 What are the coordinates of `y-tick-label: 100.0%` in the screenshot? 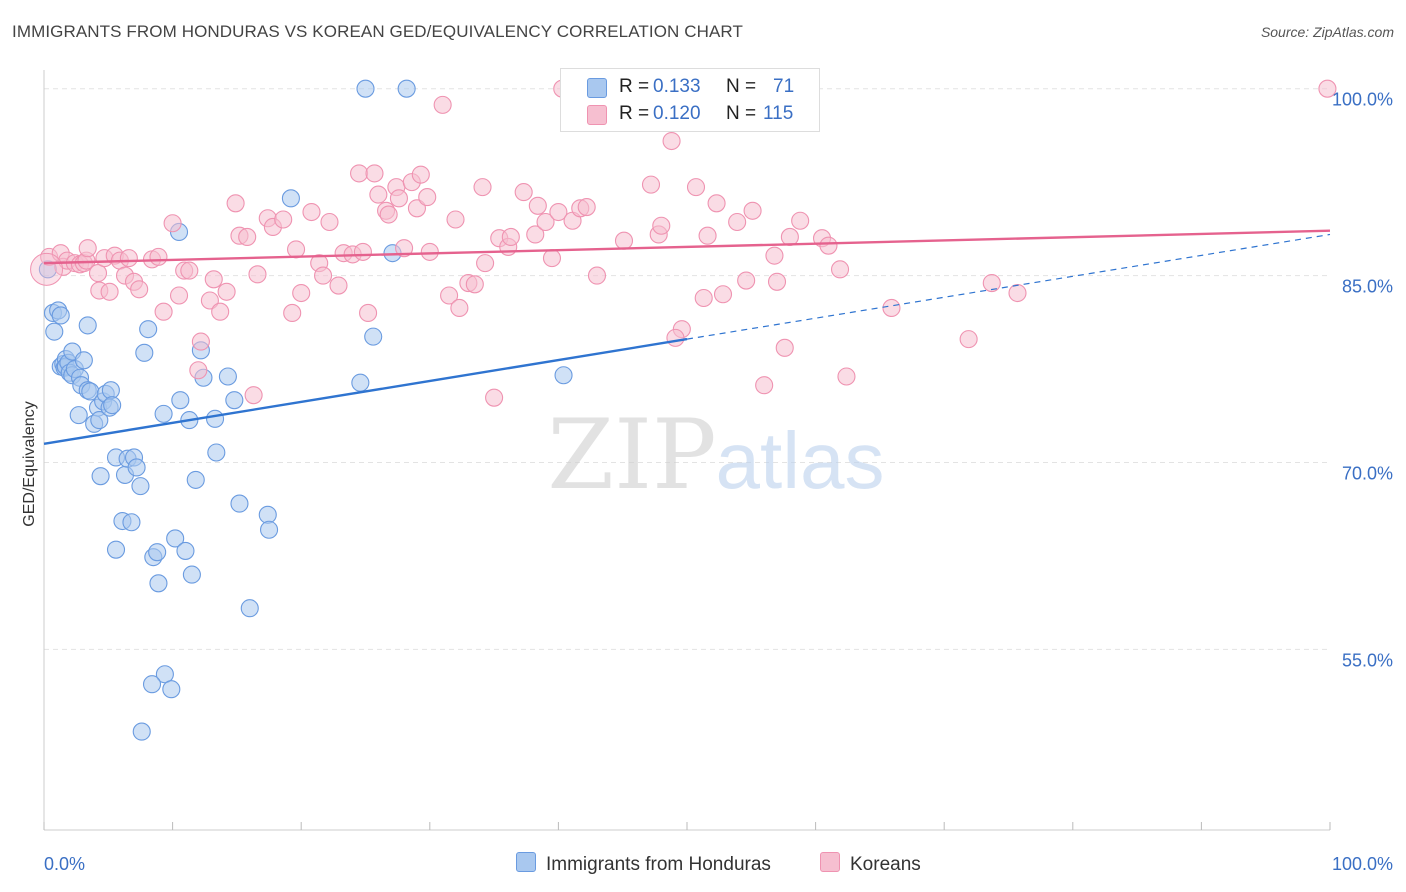 It's located at (1362, 100).